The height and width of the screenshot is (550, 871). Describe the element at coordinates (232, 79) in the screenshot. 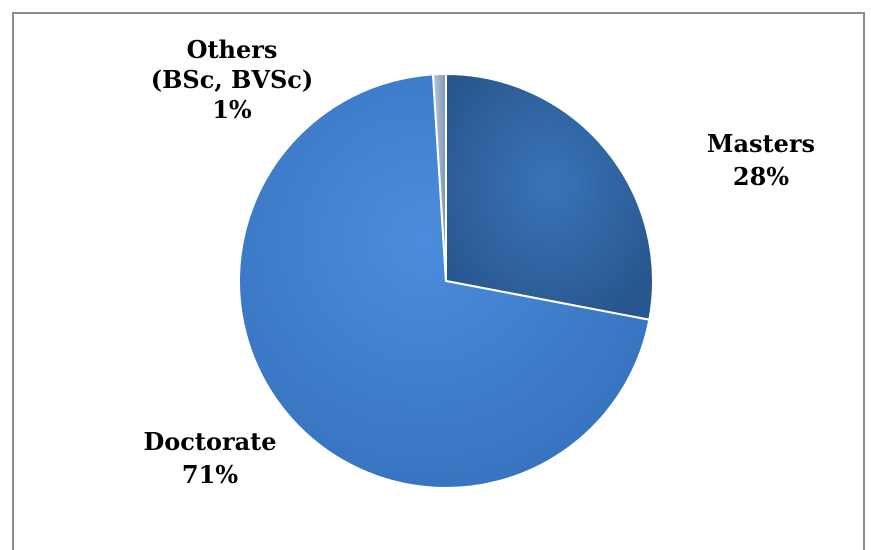

I see `slice-label-others: Others (BSc, BVSc) 1%` at that location.